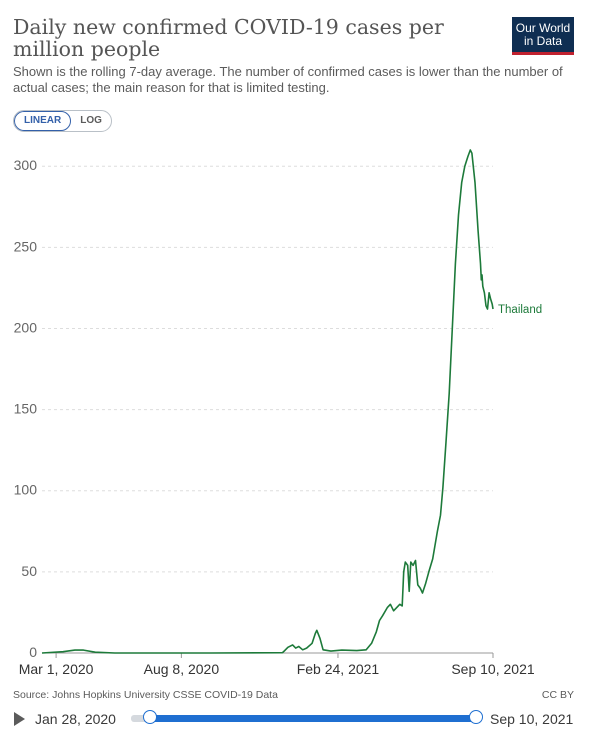 The width and height of the screenshot is (592, 739). What do you see at coordinates (91, 120) in the screenshot?
I see `log-scale-button: LOG` at bounding box center [91, 120].